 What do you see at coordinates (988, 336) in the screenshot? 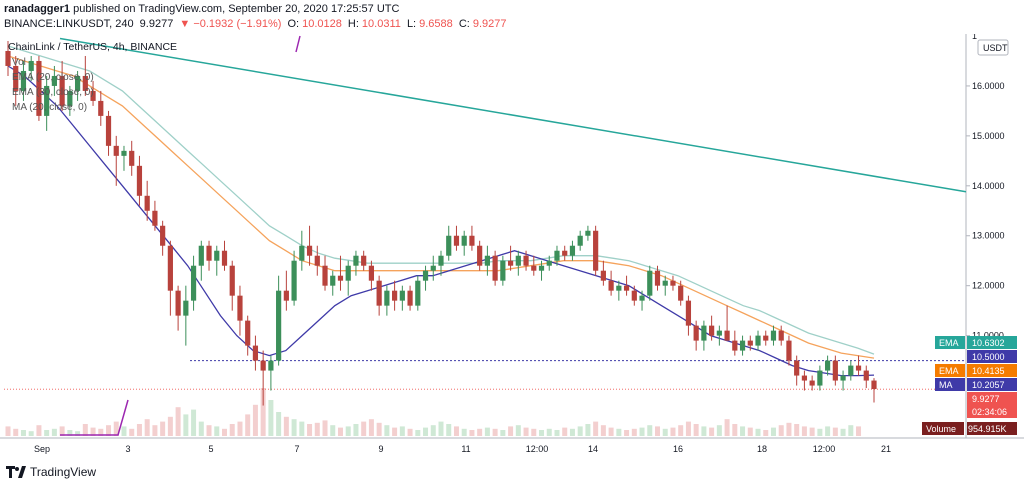
I see `y-tick-label: 11.0000` at bounding box center [988, 336].